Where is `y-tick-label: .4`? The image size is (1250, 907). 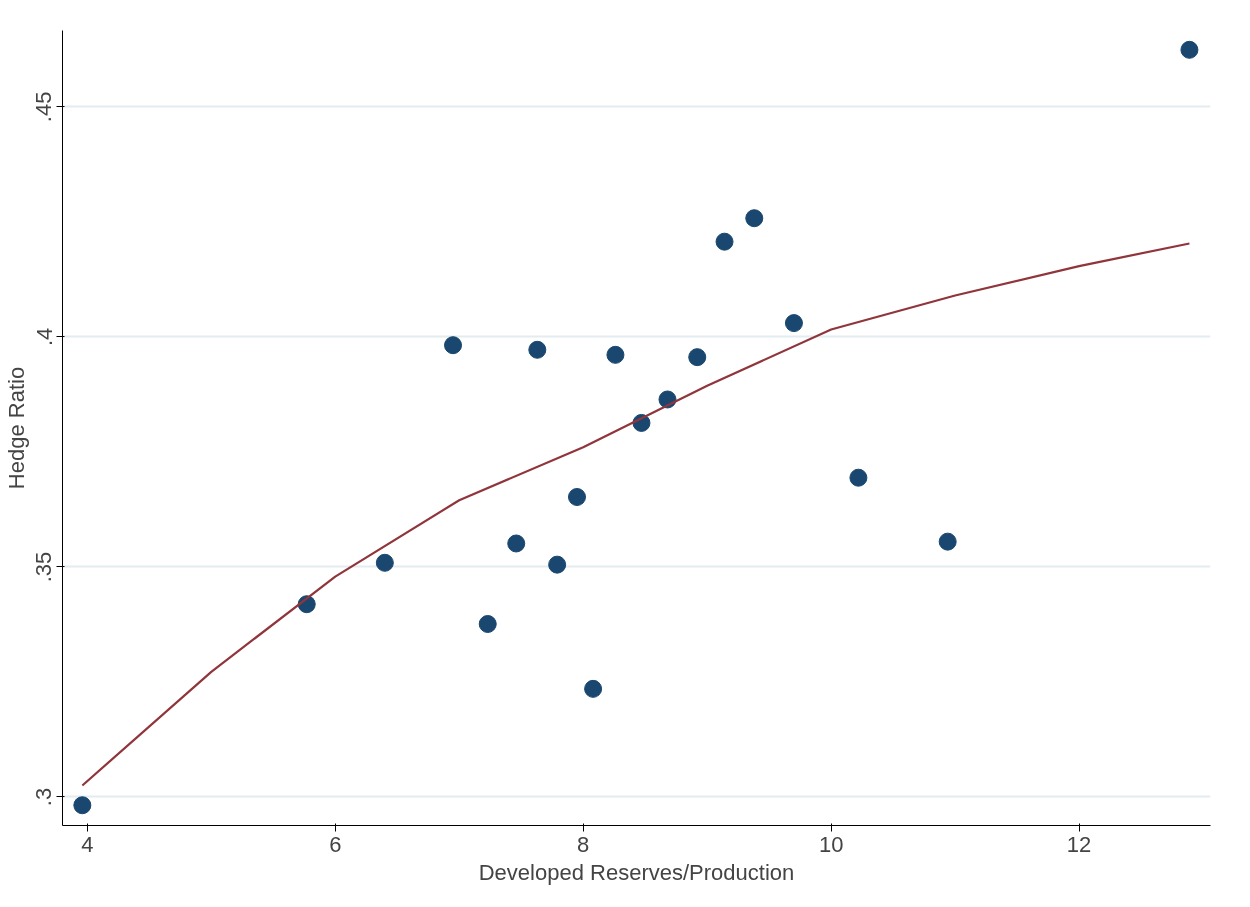
y-tick-label: .4 is located at coordinates (44, 337).